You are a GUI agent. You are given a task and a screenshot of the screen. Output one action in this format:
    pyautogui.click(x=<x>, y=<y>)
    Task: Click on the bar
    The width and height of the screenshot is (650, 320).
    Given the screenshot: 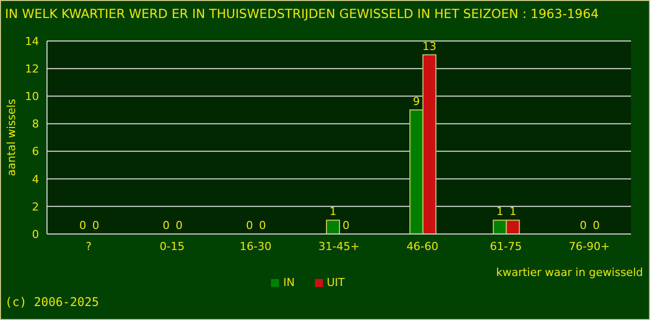 What is the action you would take?
    pyautogui.click(x=333, y=227)
    